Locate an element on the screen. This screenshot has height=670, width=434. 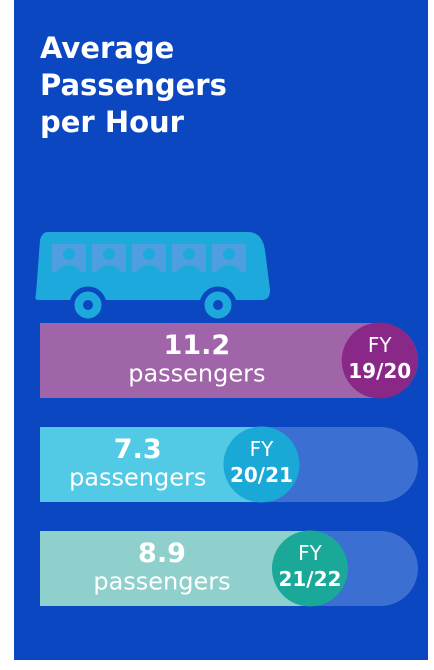
value-label: 11.2 is located at coordinates (197, 345).